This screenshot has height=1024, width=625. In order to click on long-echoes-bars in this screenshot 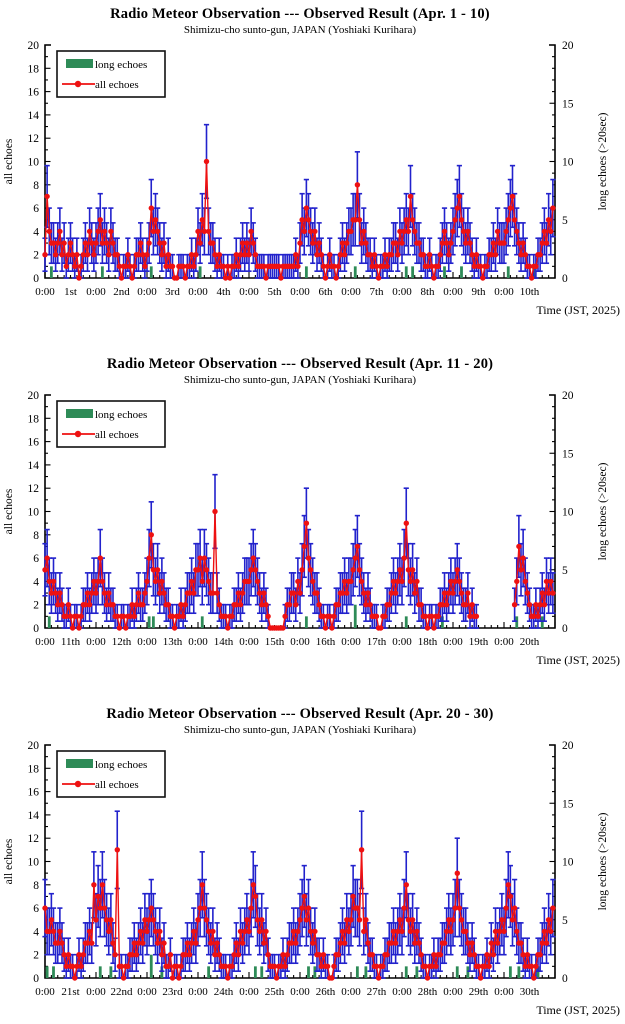, I will do `click(292, 966)`.